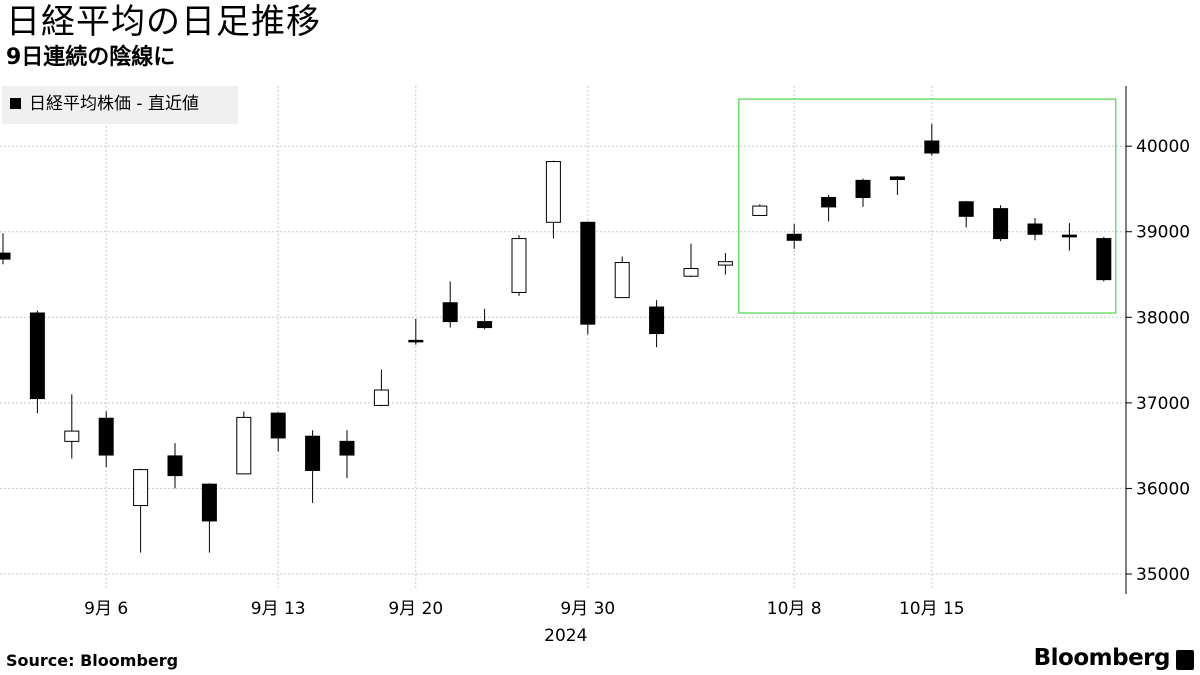  I want to click on legend-label: 日経平均株価 - 直近値, so click(114, 104).